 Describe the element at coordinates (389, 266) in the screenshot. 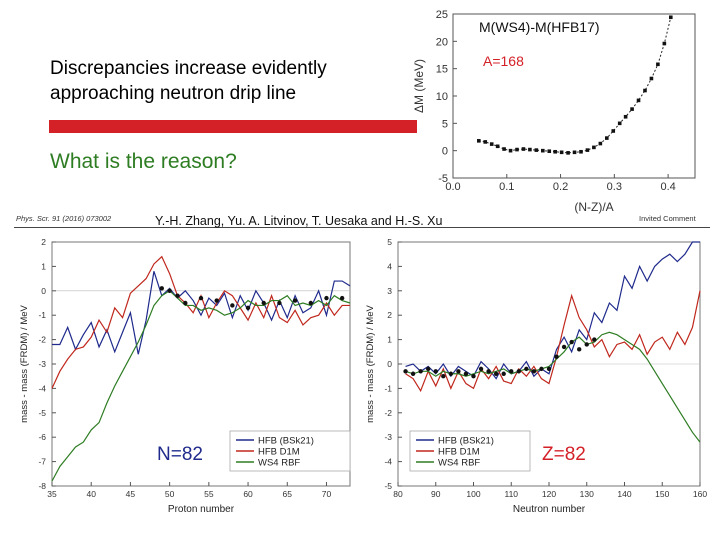

I see `y-tick-label: 4` at that location.